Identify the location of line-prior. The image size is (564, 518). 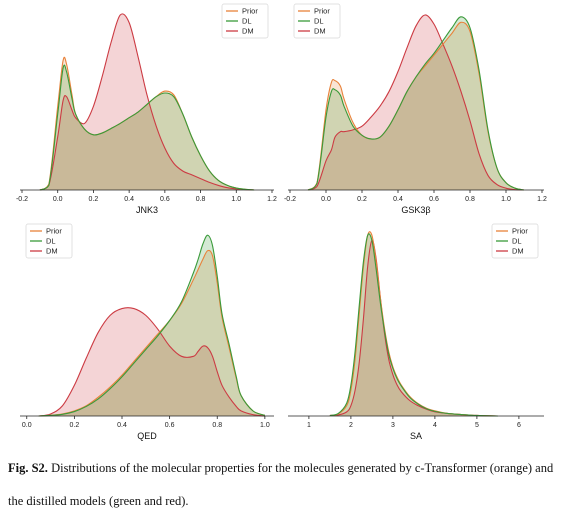
(152, 333).